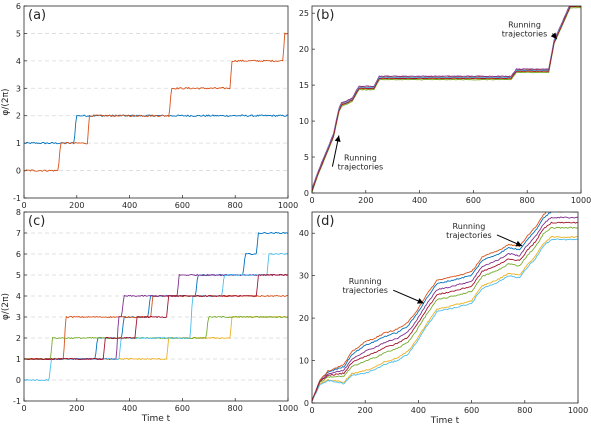 The image size is (591, 425). I want to click on y-tick-label: 7, so click(18, 233).